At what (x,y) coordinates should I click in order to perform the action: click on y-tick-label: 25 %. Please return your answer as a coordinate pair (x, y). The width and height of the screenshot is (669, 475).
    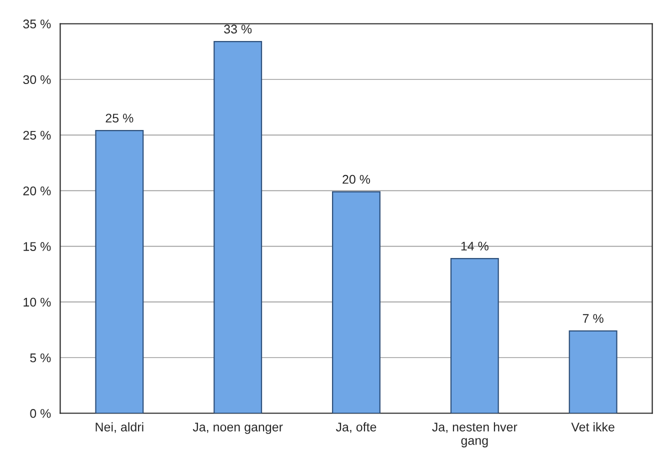
    Looking at the image, I should click on (37, 135).